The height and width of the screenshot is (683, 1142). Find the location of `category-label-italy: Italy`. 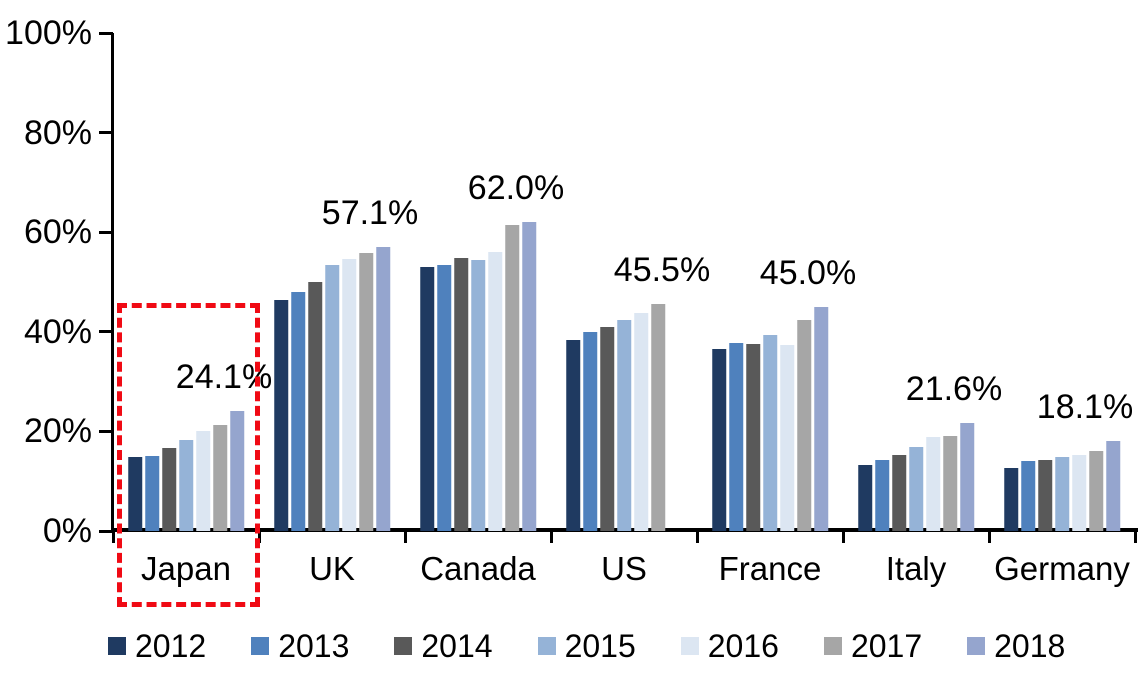

category-label-italy: Italy is located at coordinates (916, 568).